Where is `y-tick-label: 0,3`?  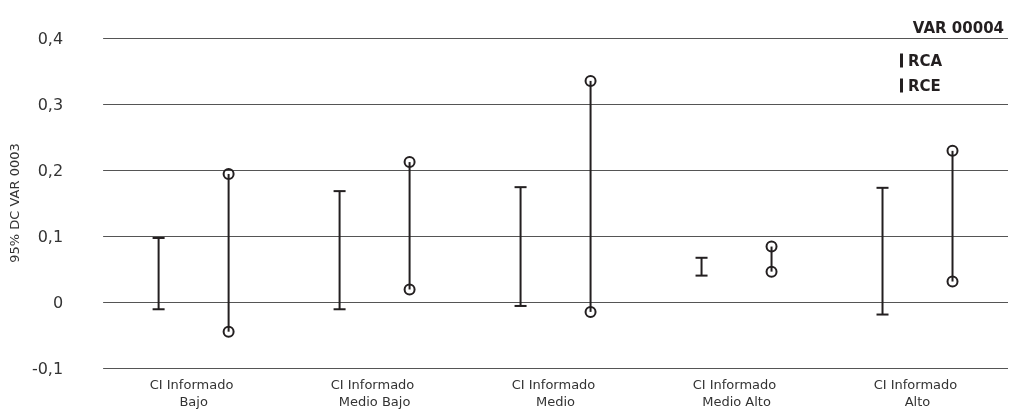
y-tick-label: 0,3 is located at coordinates (50, 104).